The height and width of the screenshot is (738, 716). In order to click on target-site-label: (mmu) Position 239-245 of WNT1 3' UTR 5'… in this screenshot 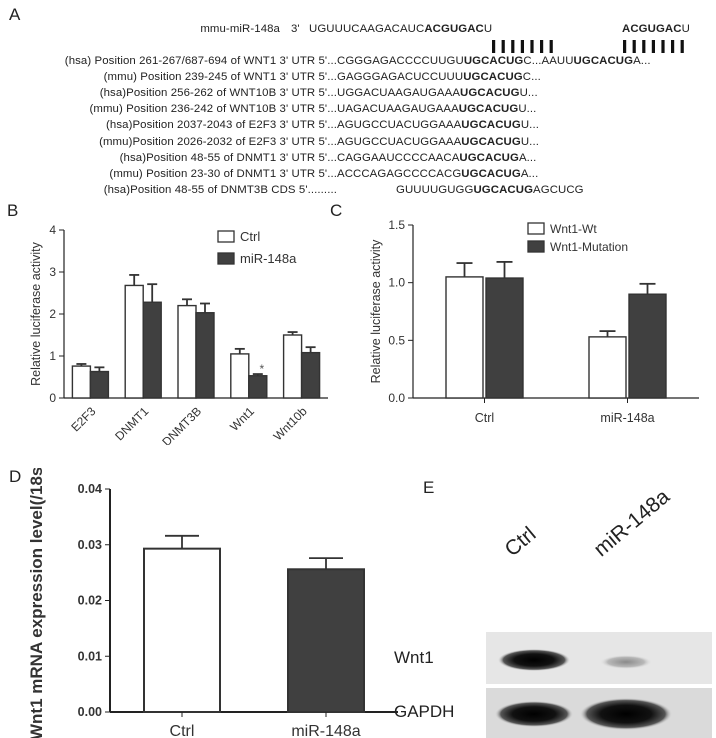, I will do `click(220, 77)`.